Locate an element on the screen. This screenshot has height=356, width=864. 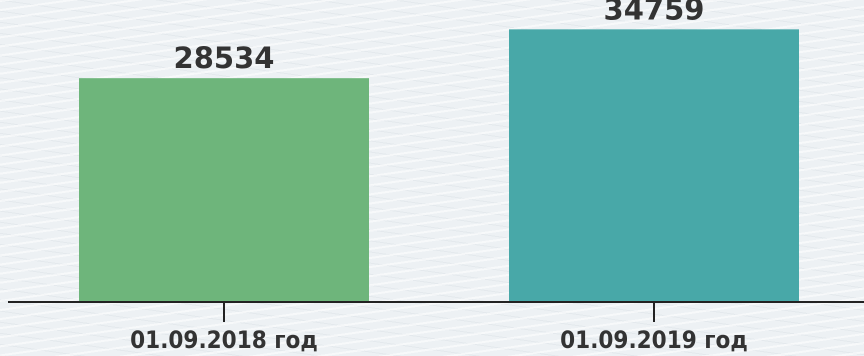
x-tick-label-1: 01.09.2018 год is located at coordinates (224, 340).